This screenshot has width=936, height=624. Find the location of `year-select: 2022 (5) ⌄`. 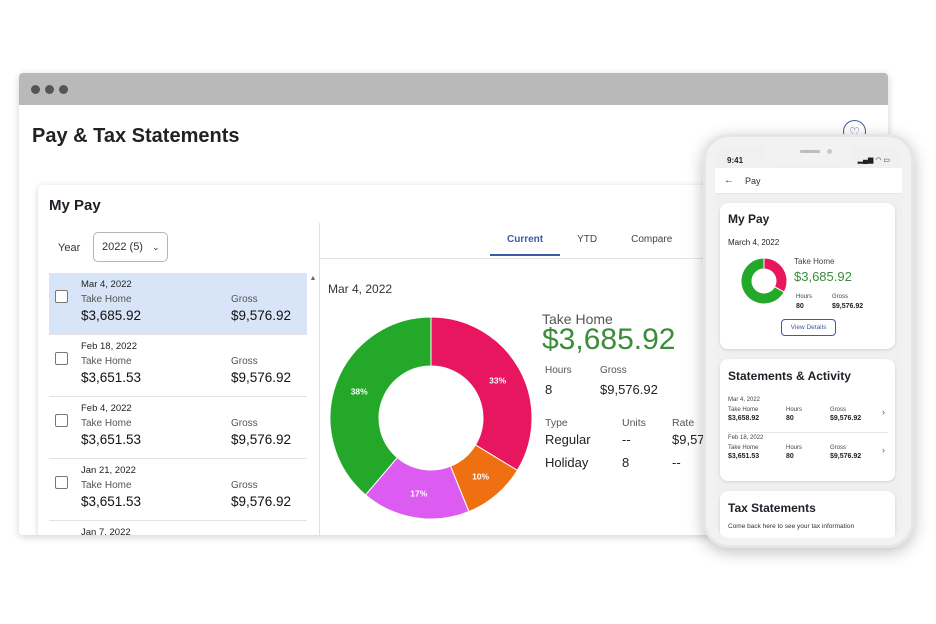

year-select: 2022 (5) ⌄ is located at coordinates (130, 247).